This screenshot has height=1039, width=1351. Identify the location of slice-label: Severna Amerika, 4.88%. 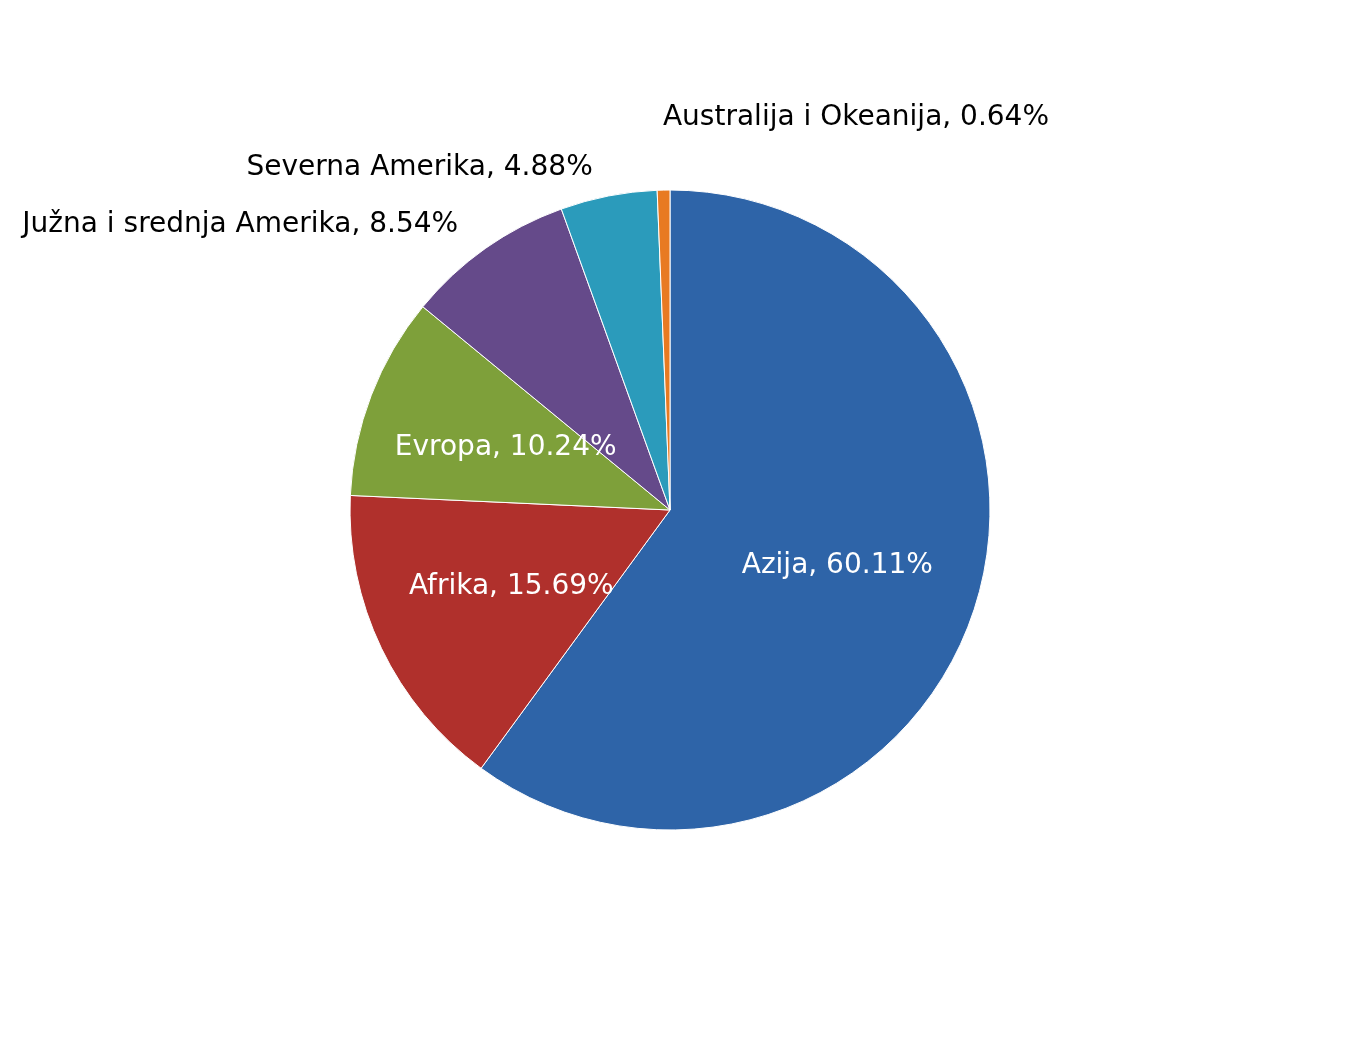
(419, 165).